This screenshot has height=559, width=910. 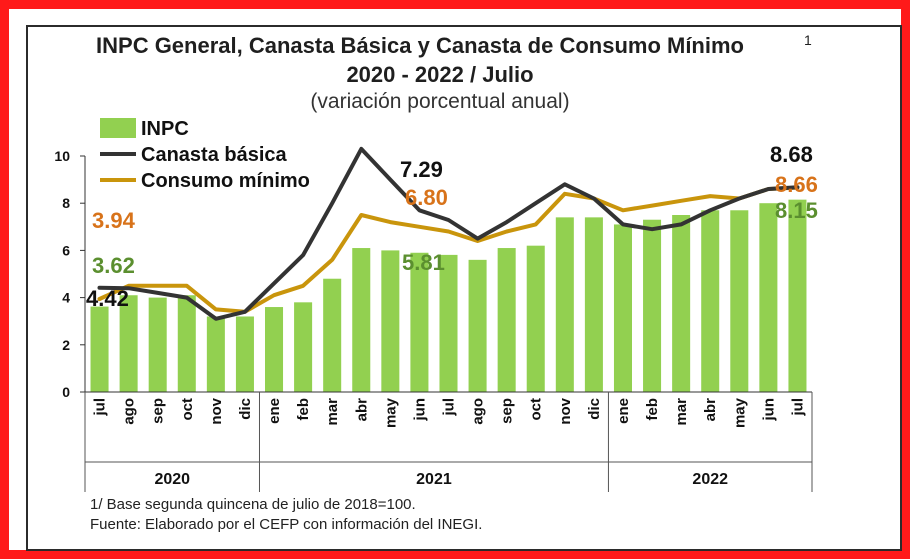 What do you see at coordinates (107, 298) in the screenshot?
I see `data-label-canasta-basica: 4.42` at bounding box center [107, 298].